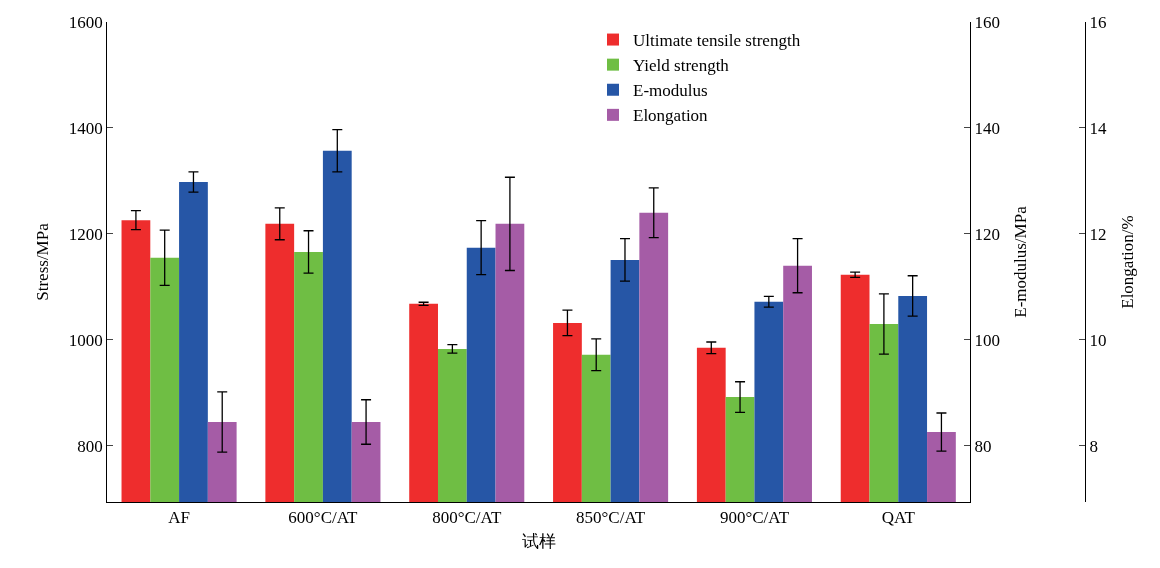  I want to click on y-tick-label: 800, so click(90, 446).